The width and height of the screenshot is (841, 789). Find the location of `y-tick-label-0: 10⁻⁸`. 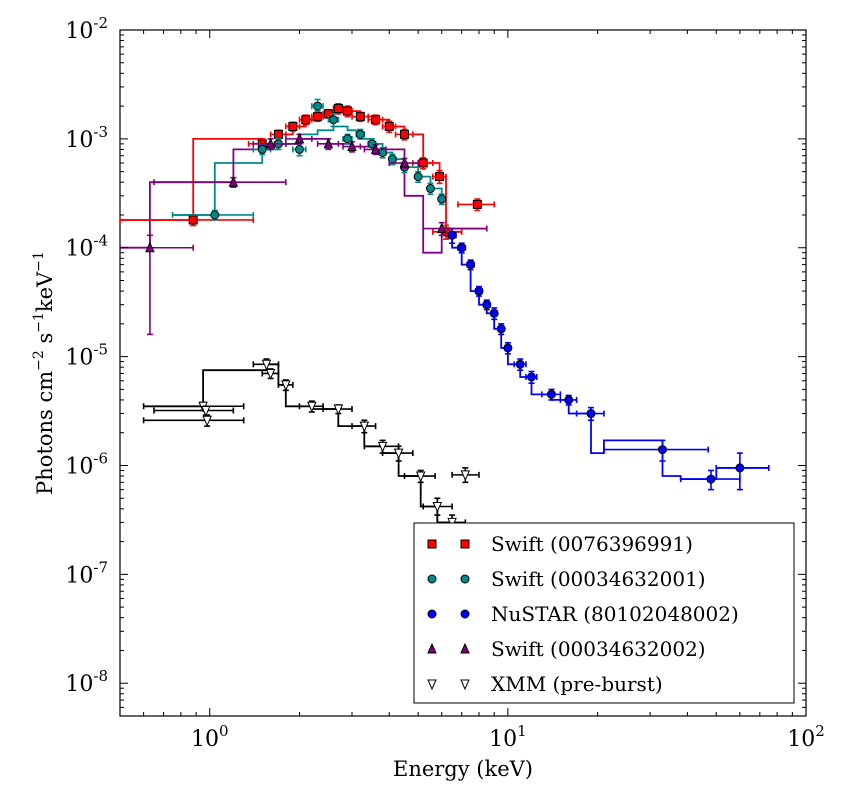

y-tick-label-0: 10⁻⁸ is located at coordinates (86, 682).